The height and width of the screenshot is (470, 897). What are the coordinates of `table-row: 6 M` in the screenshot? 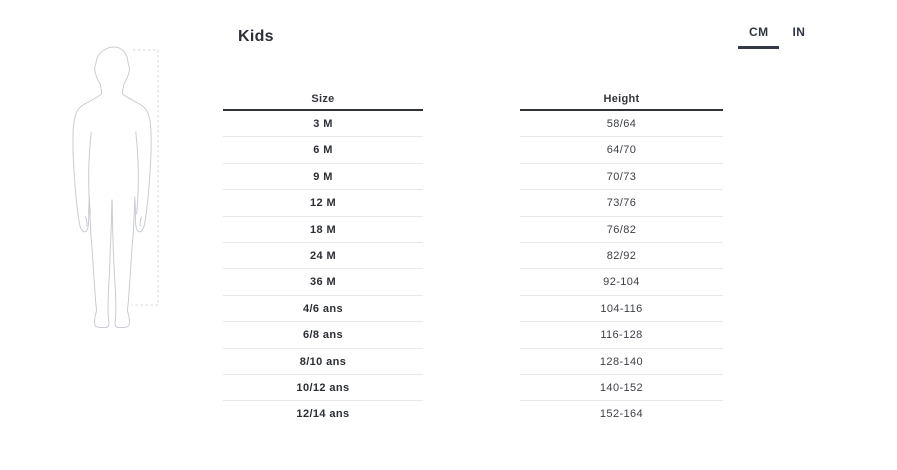 It's located at (323, 150).